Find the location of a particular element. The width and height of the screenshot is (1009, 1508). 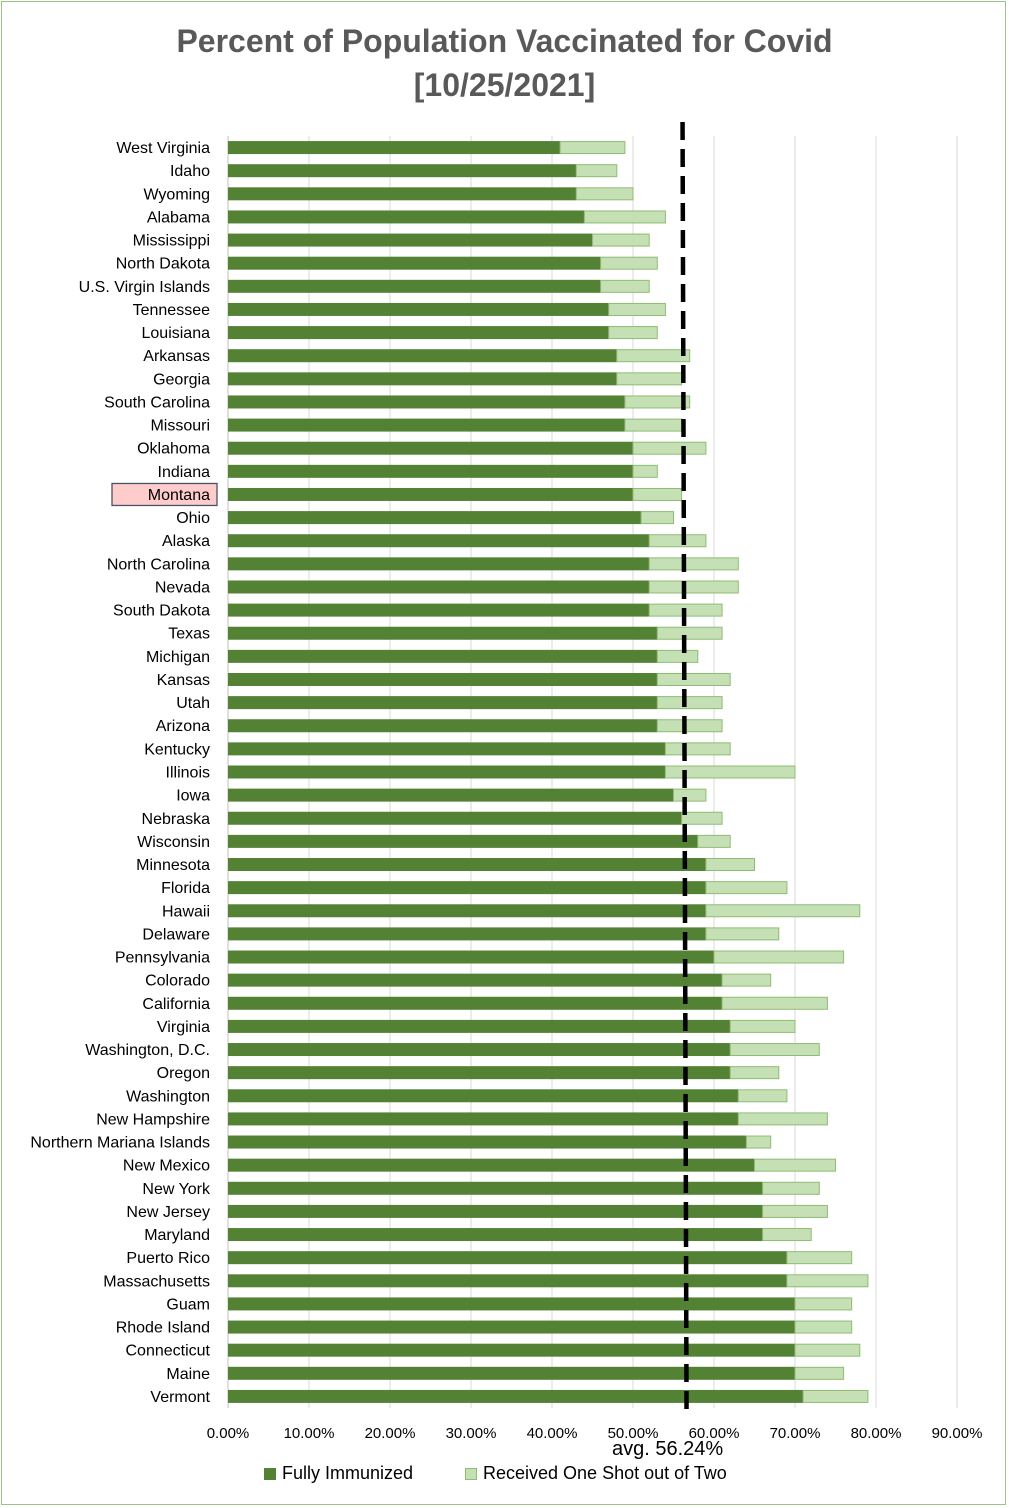

x-tick-label: 60.00% is located at coordinates (714, 1433).